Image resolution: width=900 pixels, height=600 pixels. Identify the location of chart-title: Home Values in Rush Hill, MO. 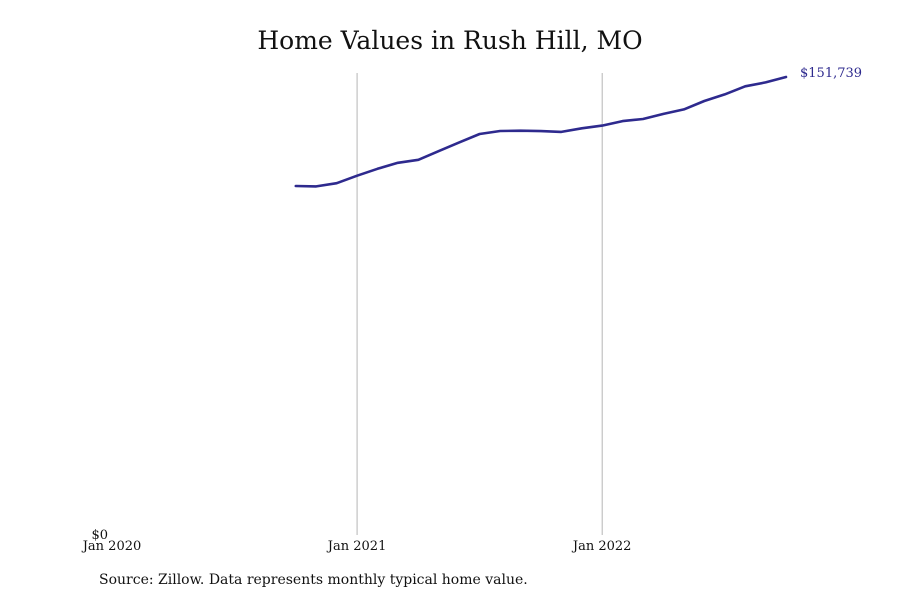
(450, 40).